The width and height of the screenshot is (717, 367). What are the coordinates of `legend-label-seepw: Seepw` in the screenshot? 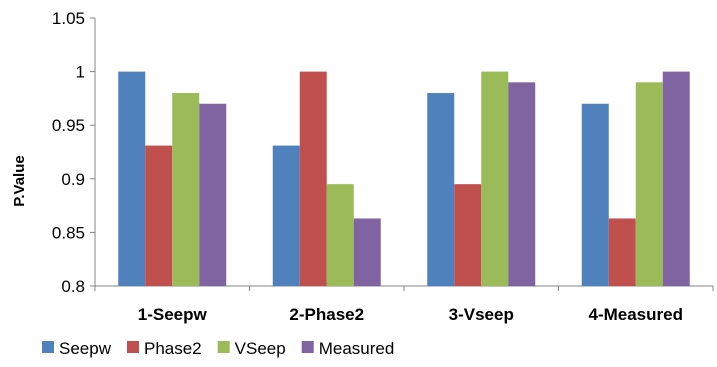 It's located at (85, 348).